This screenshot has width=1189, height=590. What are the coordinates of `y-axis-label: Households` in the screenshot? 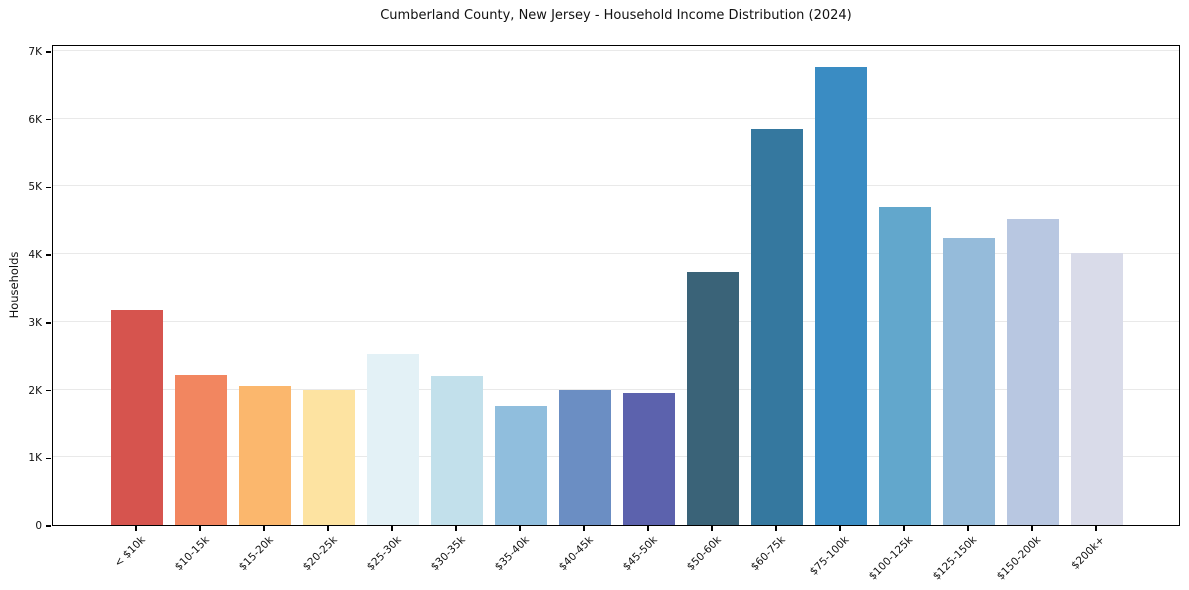 It's located at (14, 285).